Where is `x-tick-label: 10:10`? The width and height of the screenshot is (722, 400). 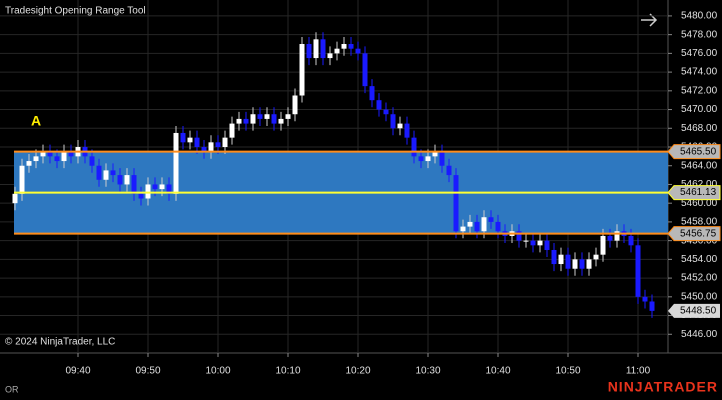 x-tick-label: 10:10 is located at coordinates (287, 371).